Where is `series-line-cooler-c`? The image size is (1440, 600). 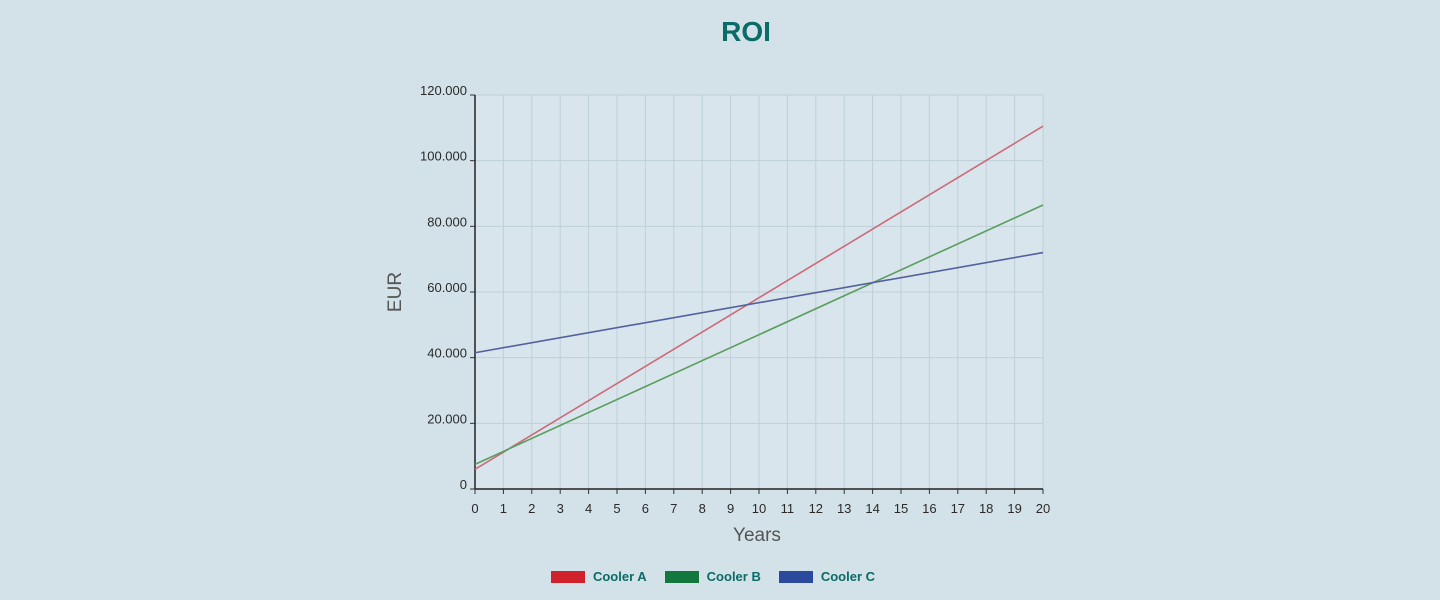
series-line-cooler-c is located at coordinates (759, 302).